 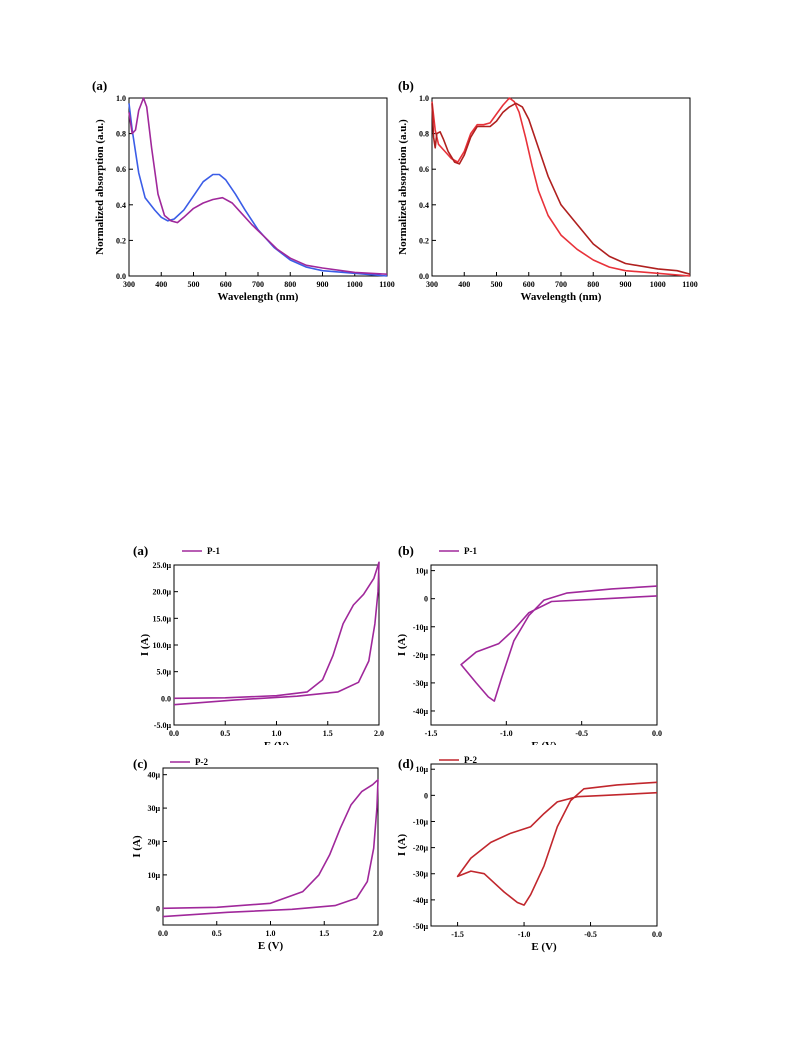 What do you see at coordinates (140, 763) in the screenshot?
I see `panel-label: (c)` at bounding box center [140, 763].